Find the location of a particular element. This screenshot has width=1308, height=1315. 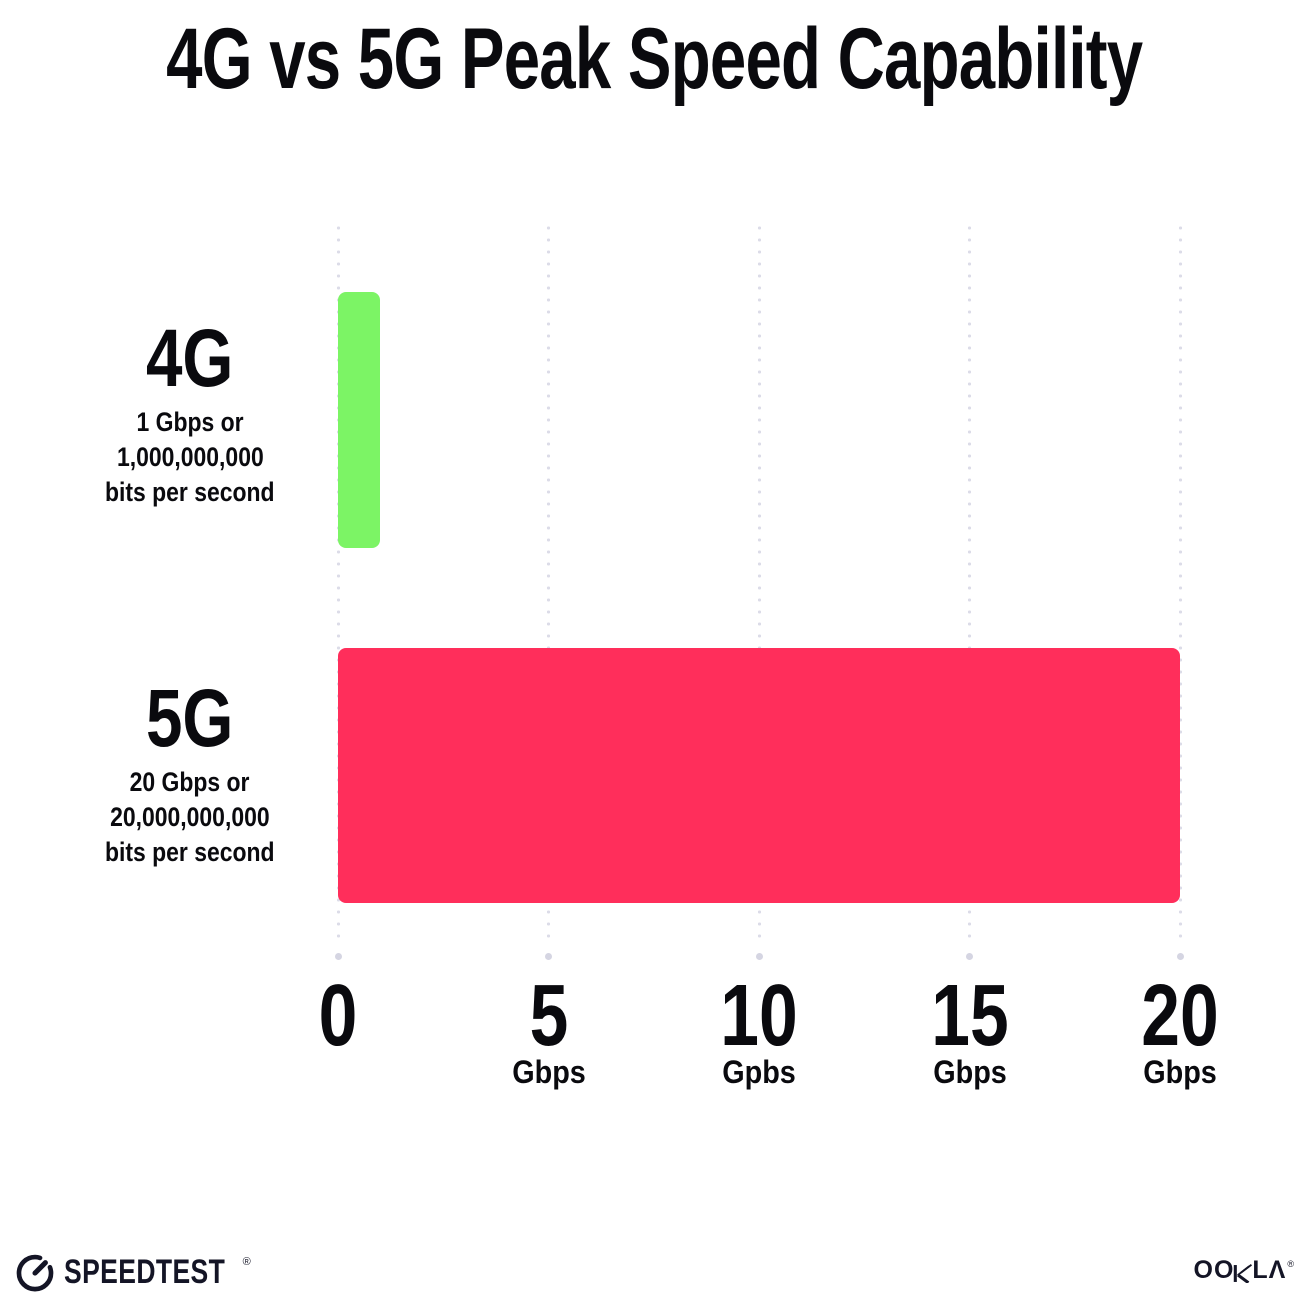

bar-5g is located at coordinates (759, 775).